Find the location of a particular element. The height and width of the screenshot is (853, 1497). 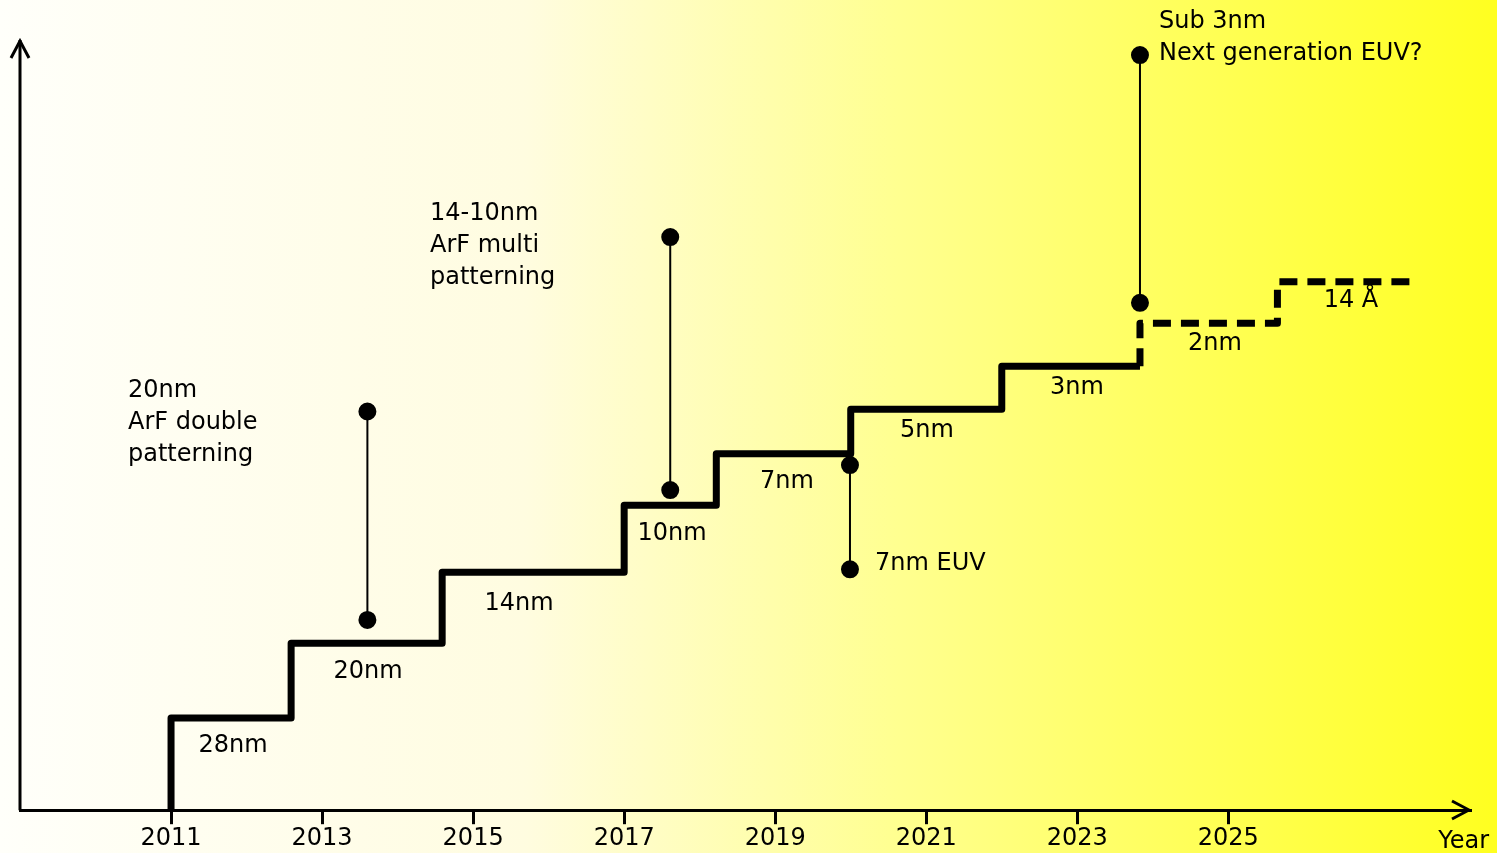

annotation: 7nm EUV is located at coordinates (931, 562).